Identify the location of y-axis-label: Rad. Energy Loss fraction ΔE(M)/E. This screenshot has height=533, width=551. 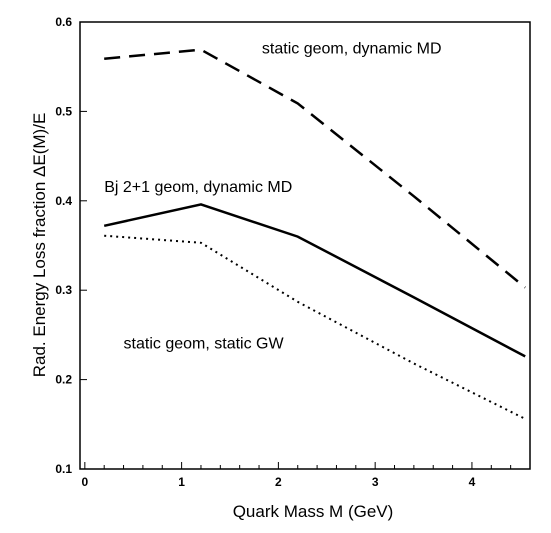
(39, 245).